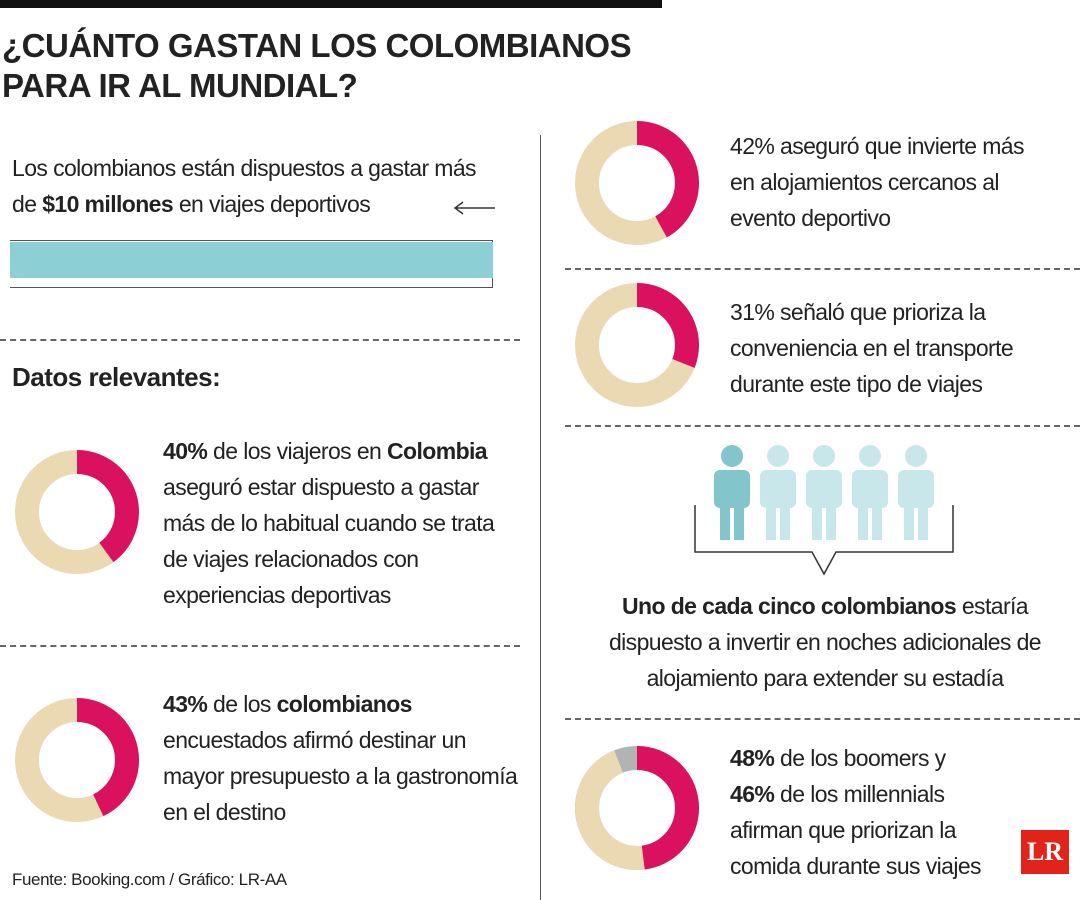 The width and height of the screenshot is (1080, 900). I want to click on value-label: 42%, so click(752, 146).